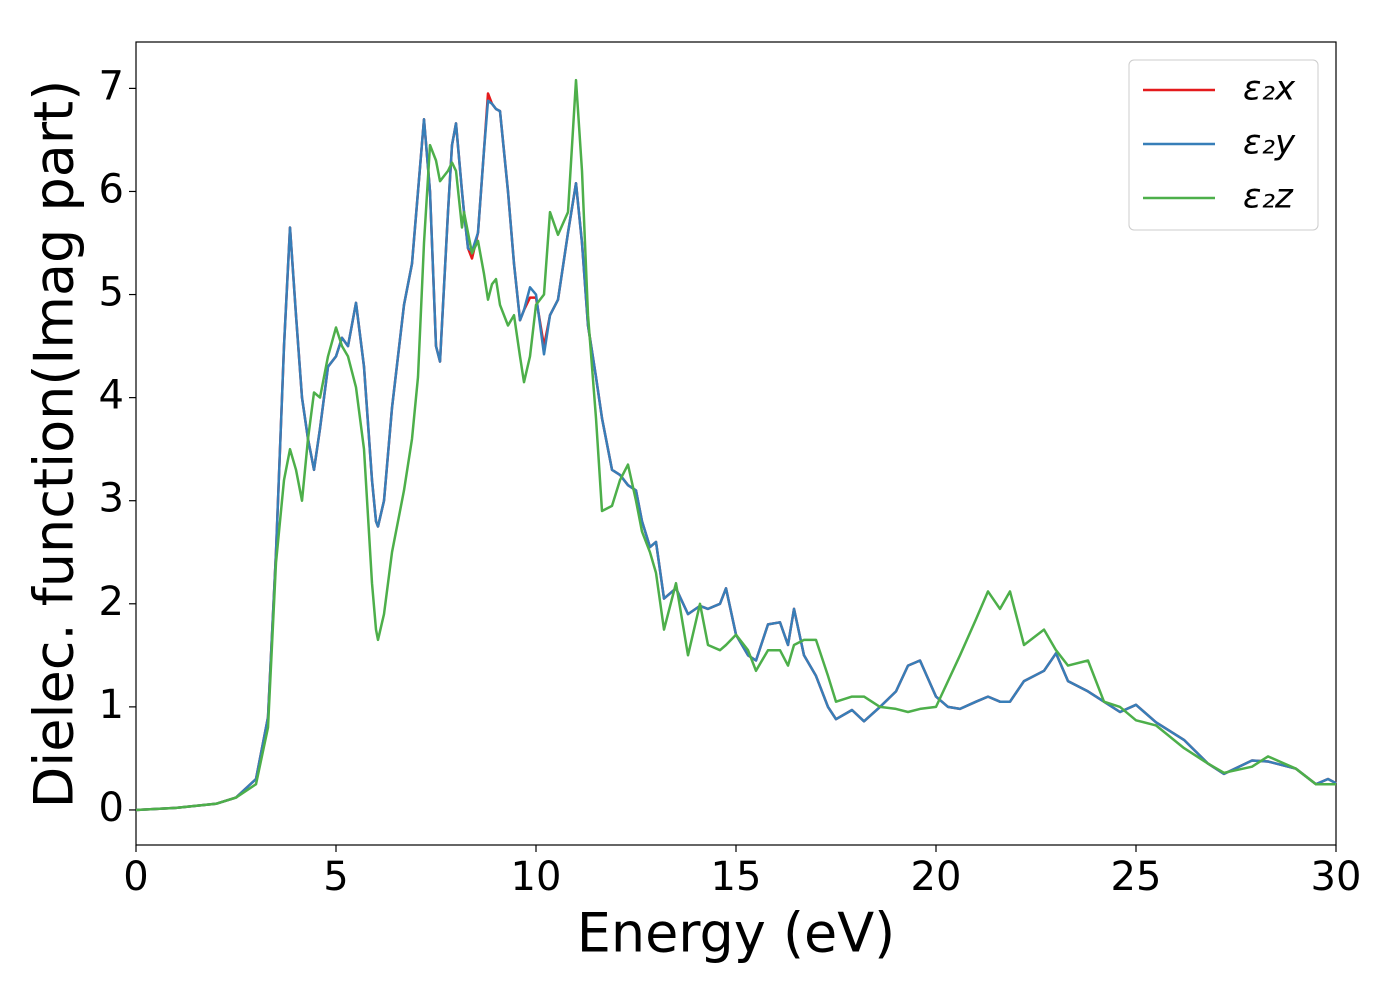 The image size is (1400, 1000). What do you see at coordinates (111, 499) in the screenshot?
I see `y-tick-label: 3` at bounding box center [111, 499].